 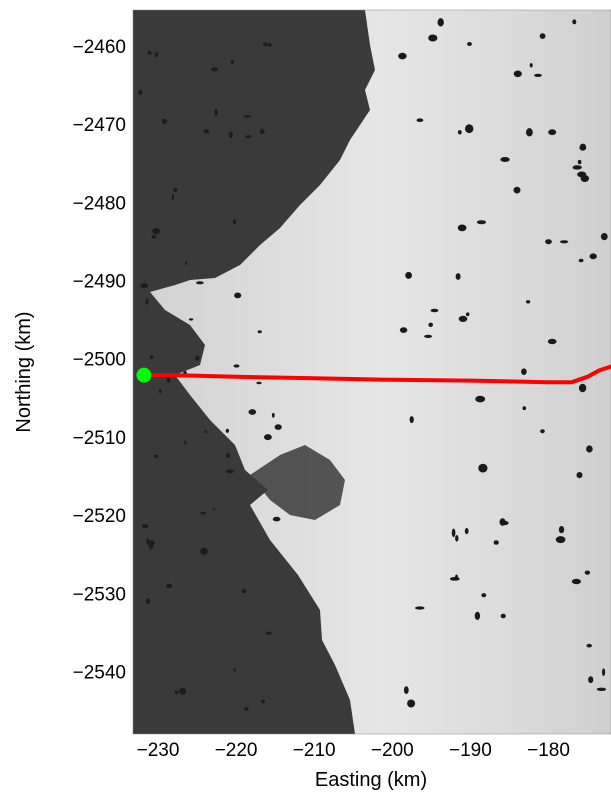 I want to click on terminus-marker, so click(x=144, y=375).